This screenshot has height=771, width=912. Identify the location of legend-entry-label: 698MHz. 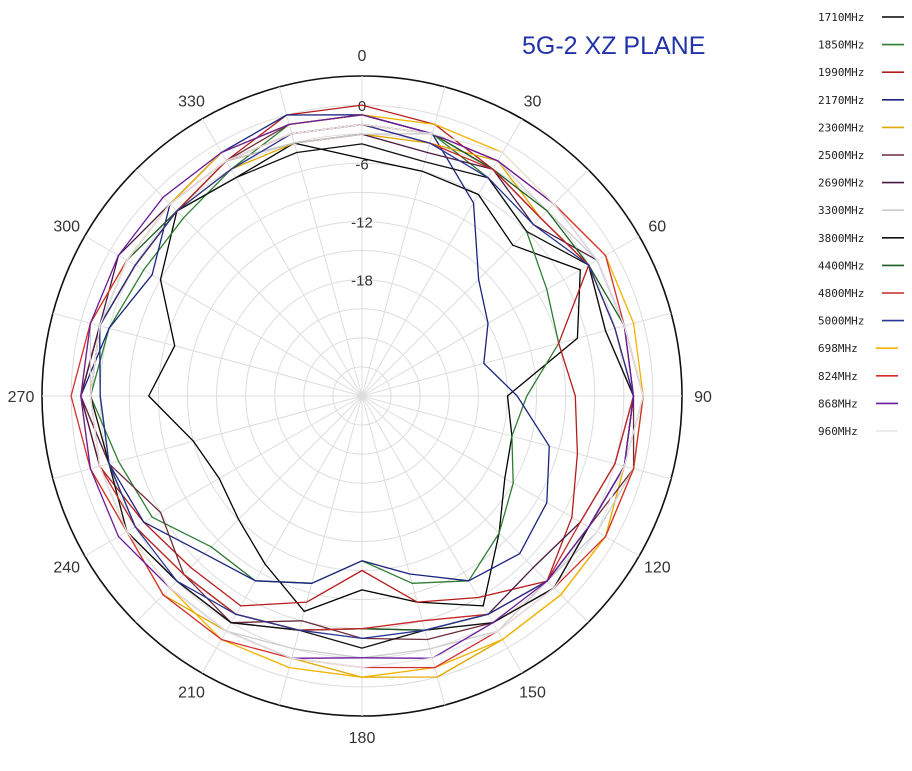
(838, 348).